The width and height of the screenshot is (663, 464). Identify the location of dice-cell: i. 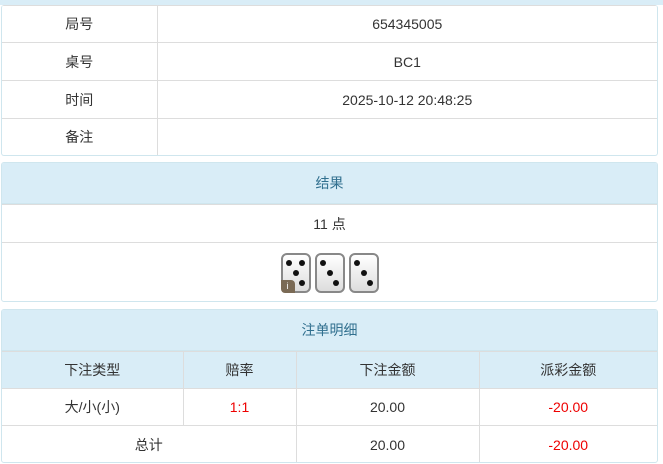
(329, 271).